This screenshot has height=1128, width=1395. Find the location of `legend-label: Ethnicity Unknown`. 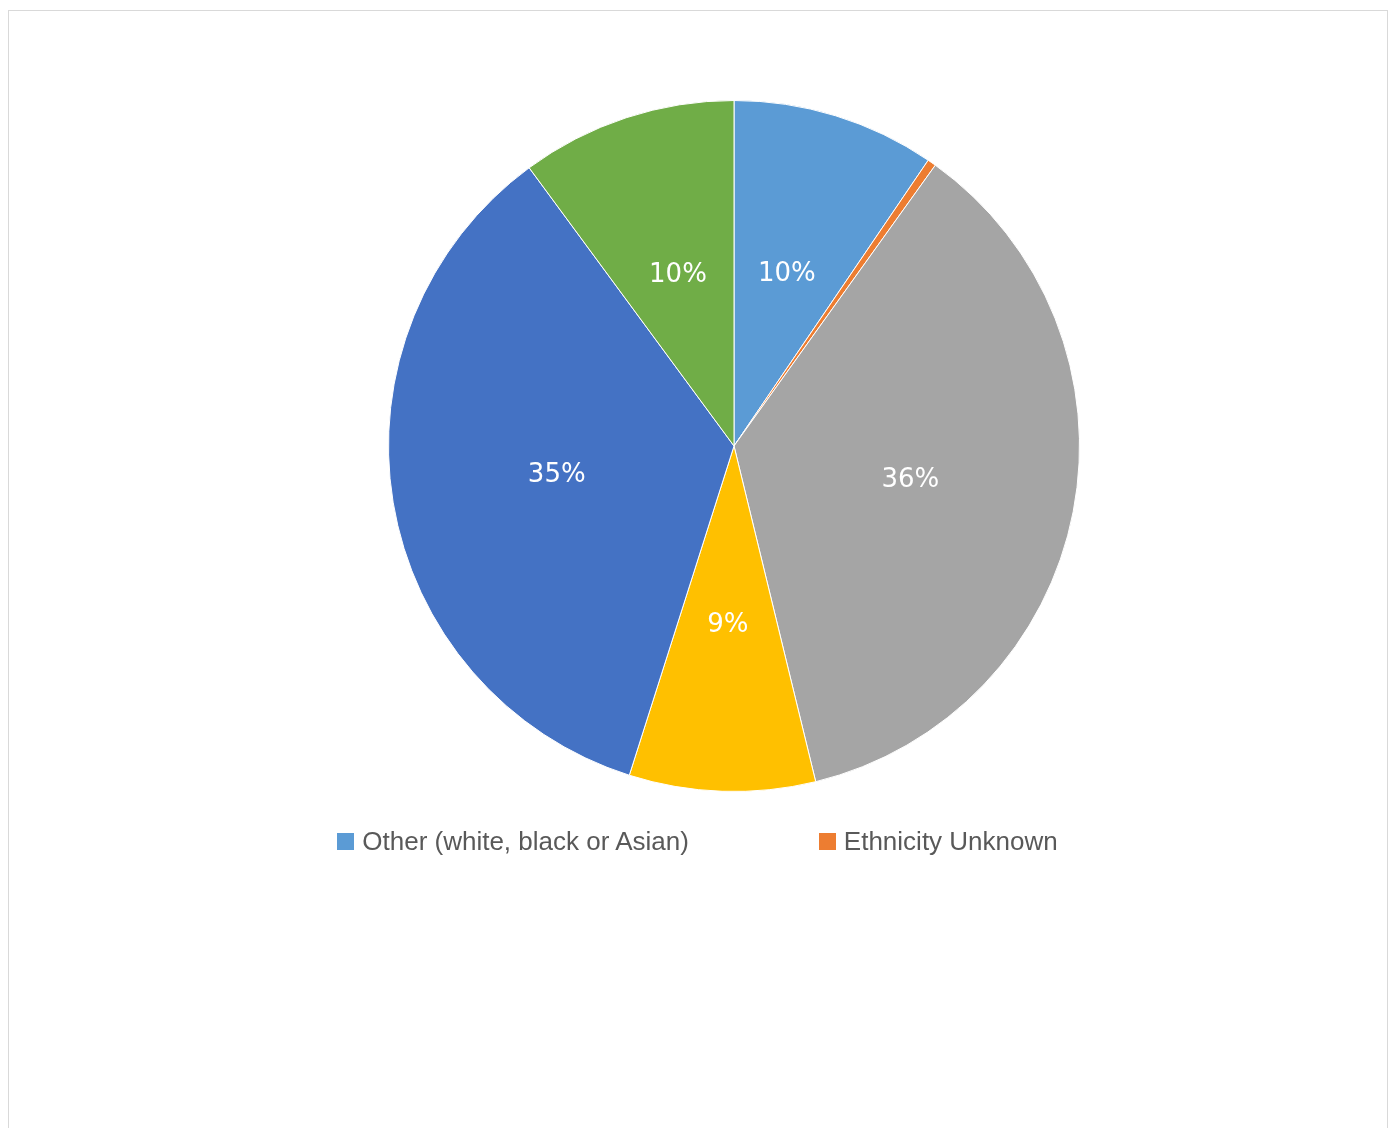

legend-label: Ethnicity Unknown is located at coordinates (950, 841).